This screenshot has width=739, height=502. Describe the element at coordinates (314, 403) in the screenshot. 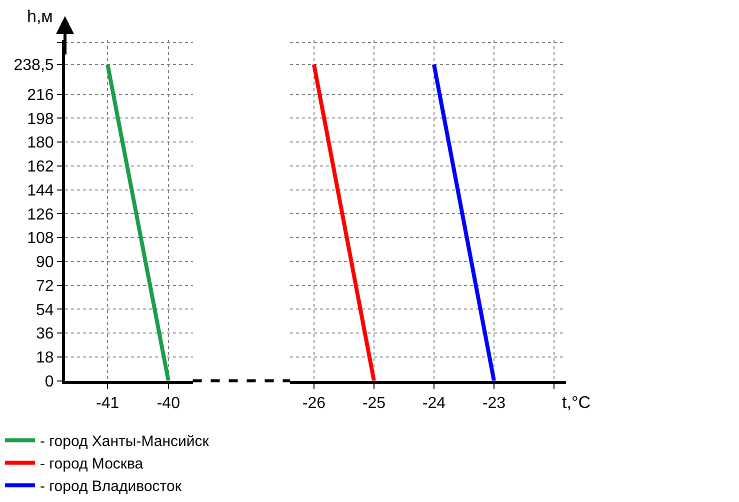

I see `x-tick-label: -26` at that location.